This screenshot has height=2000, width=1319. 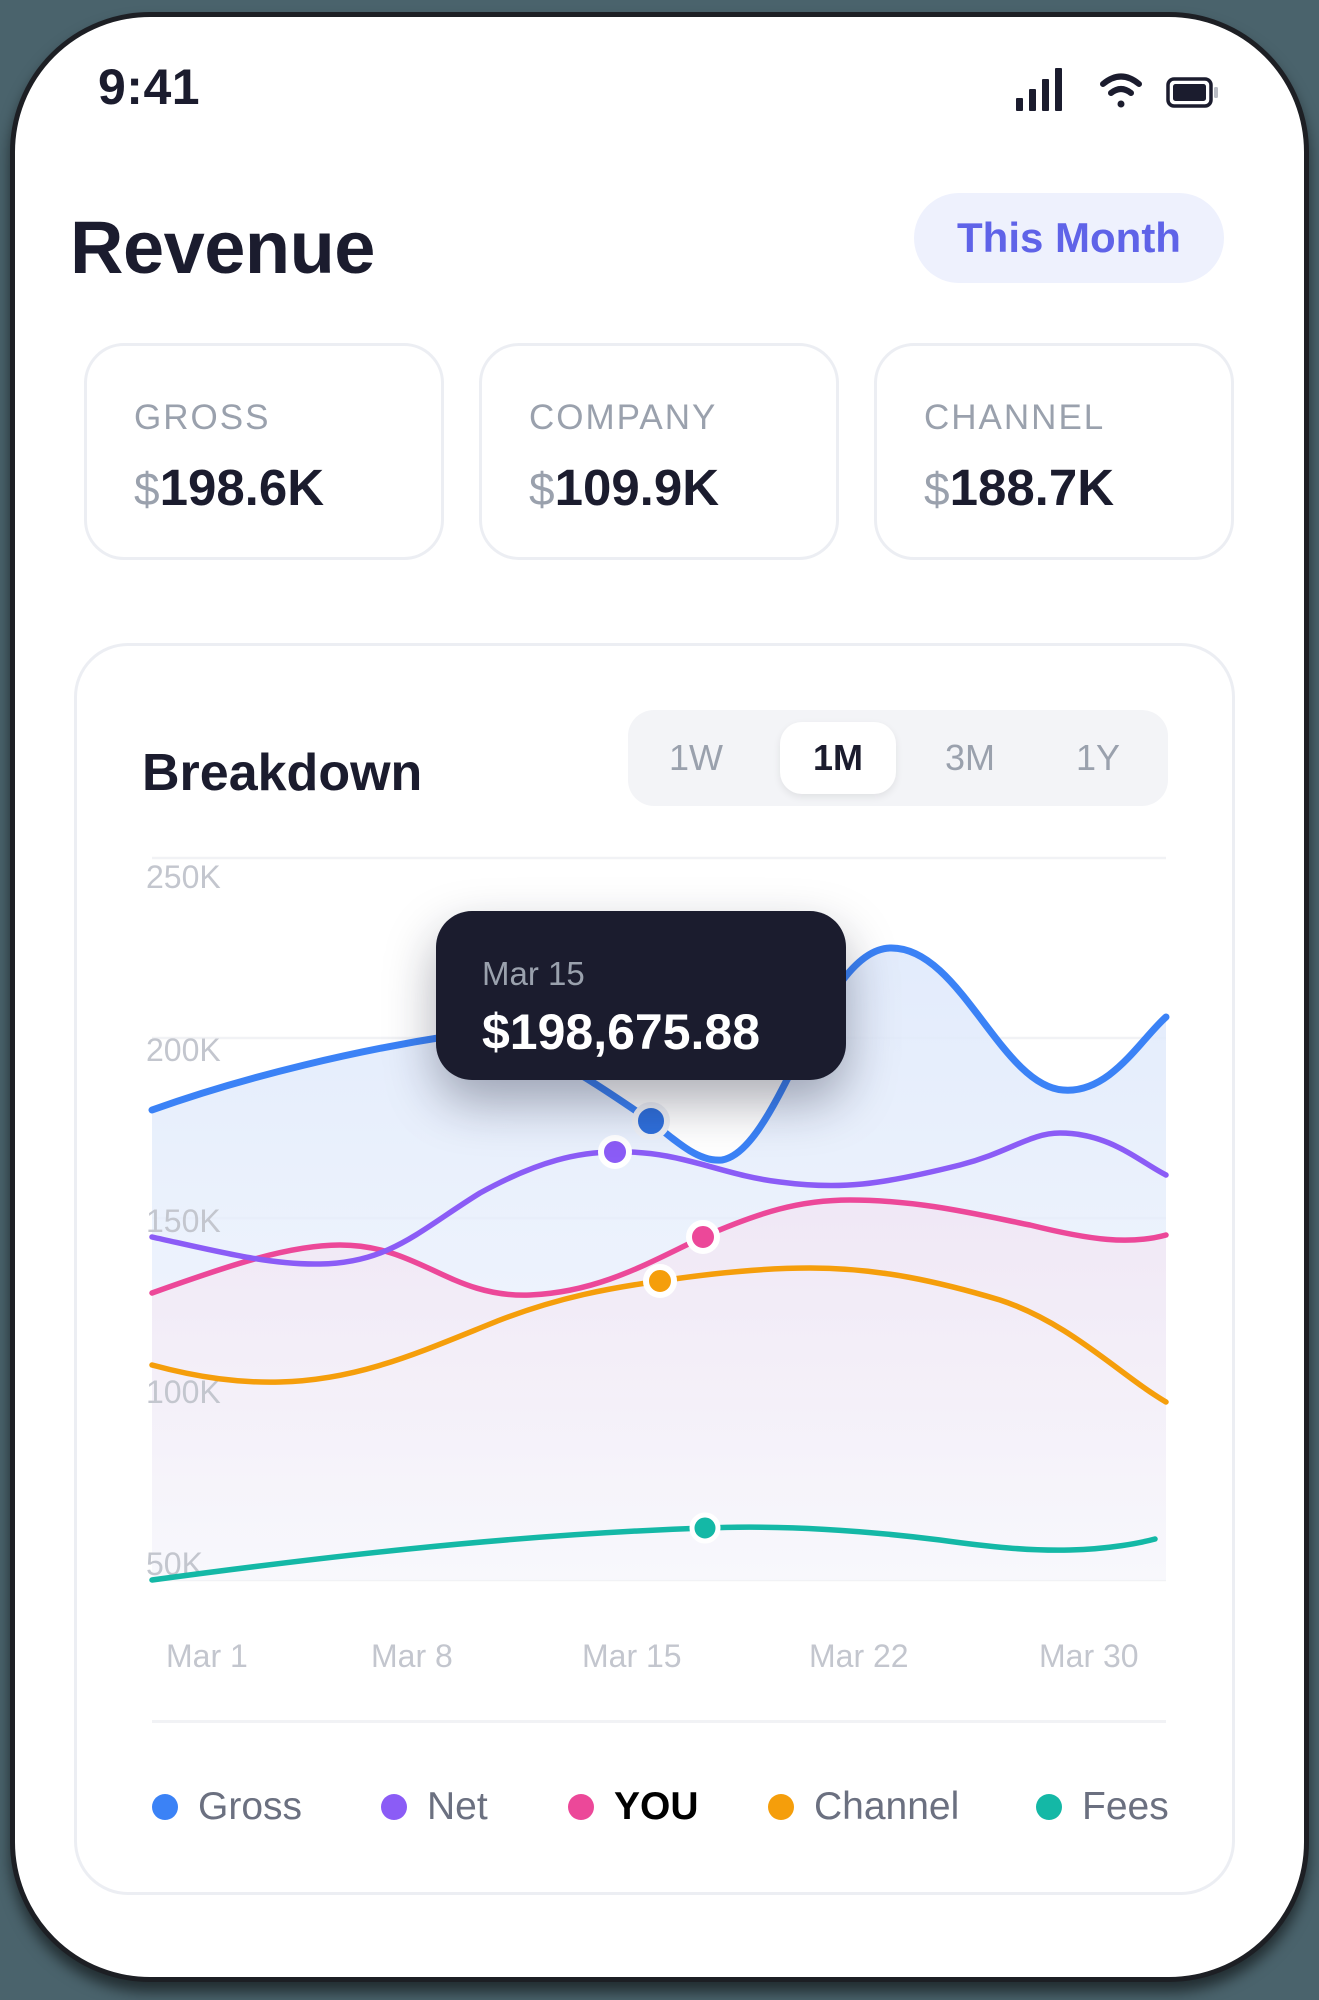 What do you see at coordinates (183, 1050) in the screenshot?
I see `y-tick: 200K` at bounding box center [183, 1050].